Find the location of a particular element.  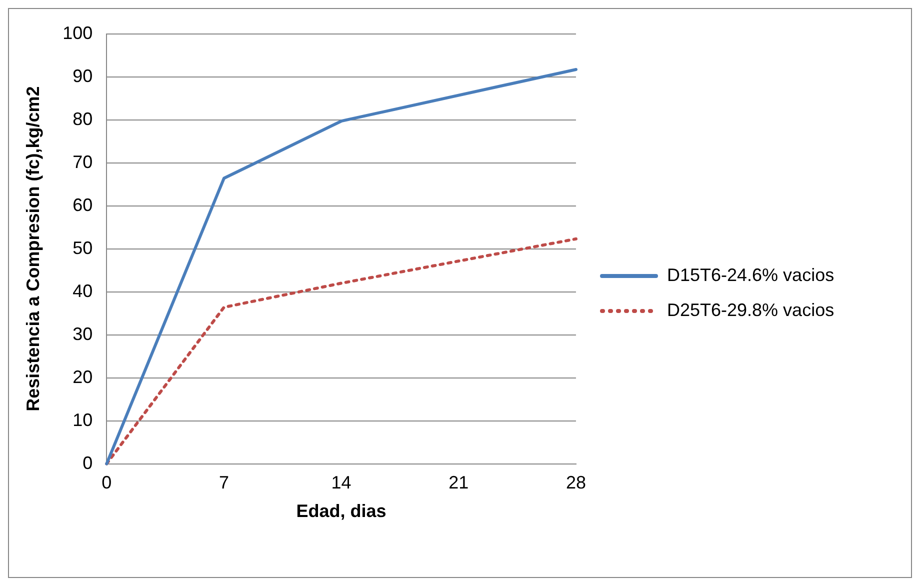

y-tick-label: 20 is located at coordinates (82, 376).